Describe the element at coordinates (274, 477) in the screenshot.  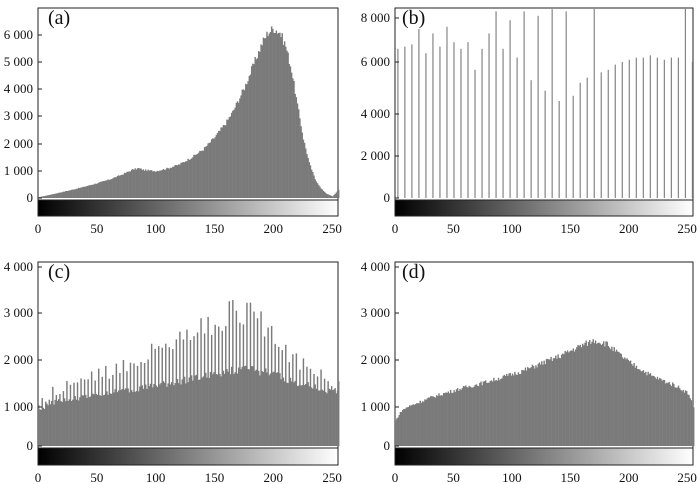
I see `x-tick-label: 200` at that location.